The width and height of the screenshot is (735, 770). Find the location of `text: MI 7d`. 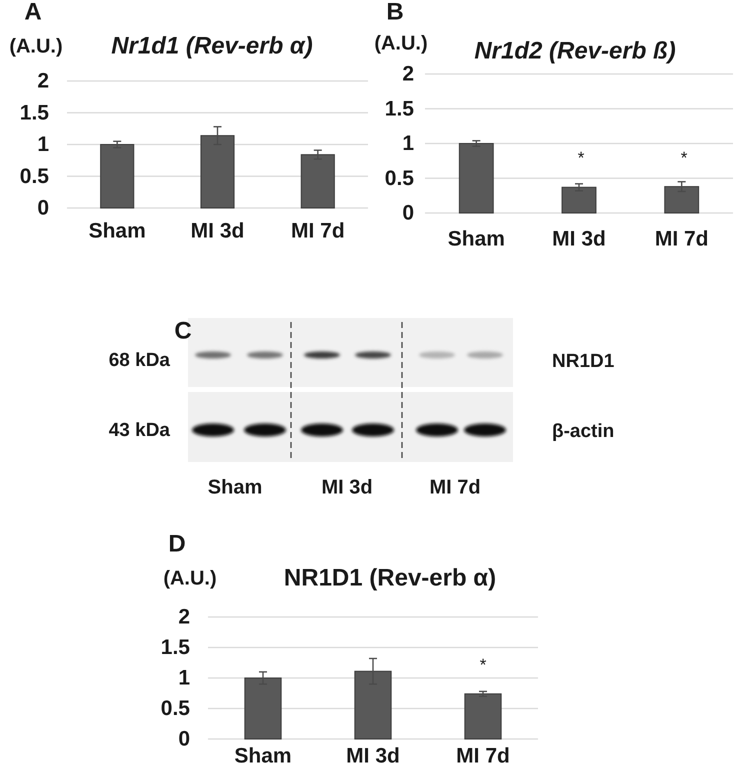

text: MI 7d is located at coordinates (455, 487).